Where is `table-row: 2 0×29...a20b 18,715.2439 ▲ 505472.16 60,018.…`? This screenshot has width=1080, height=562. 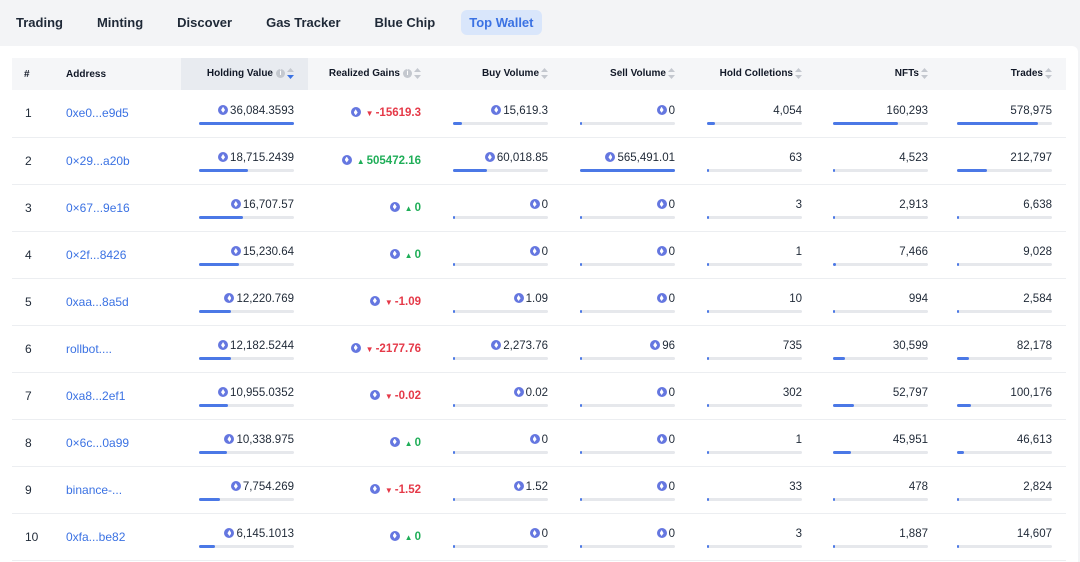
table-row: 2 0×29...a20b 18,715.2439 ▲ 505472.16 60,018.… is located at coordinates (539, 160).